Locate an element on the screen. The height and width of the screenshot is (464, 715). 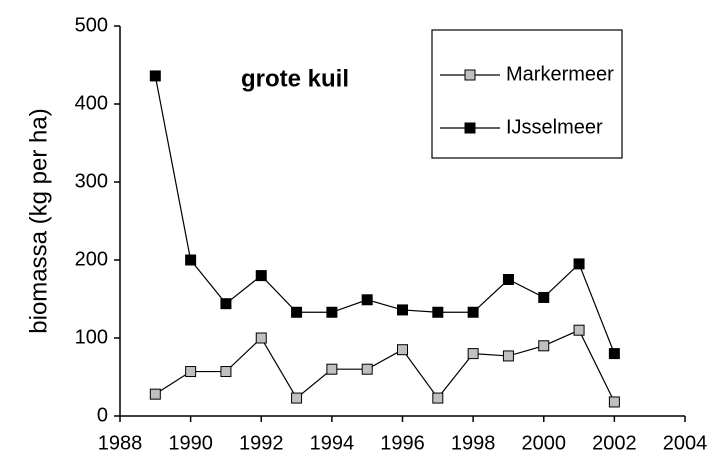
x-tick-label: 1988 is located at coordinates (120, 443).